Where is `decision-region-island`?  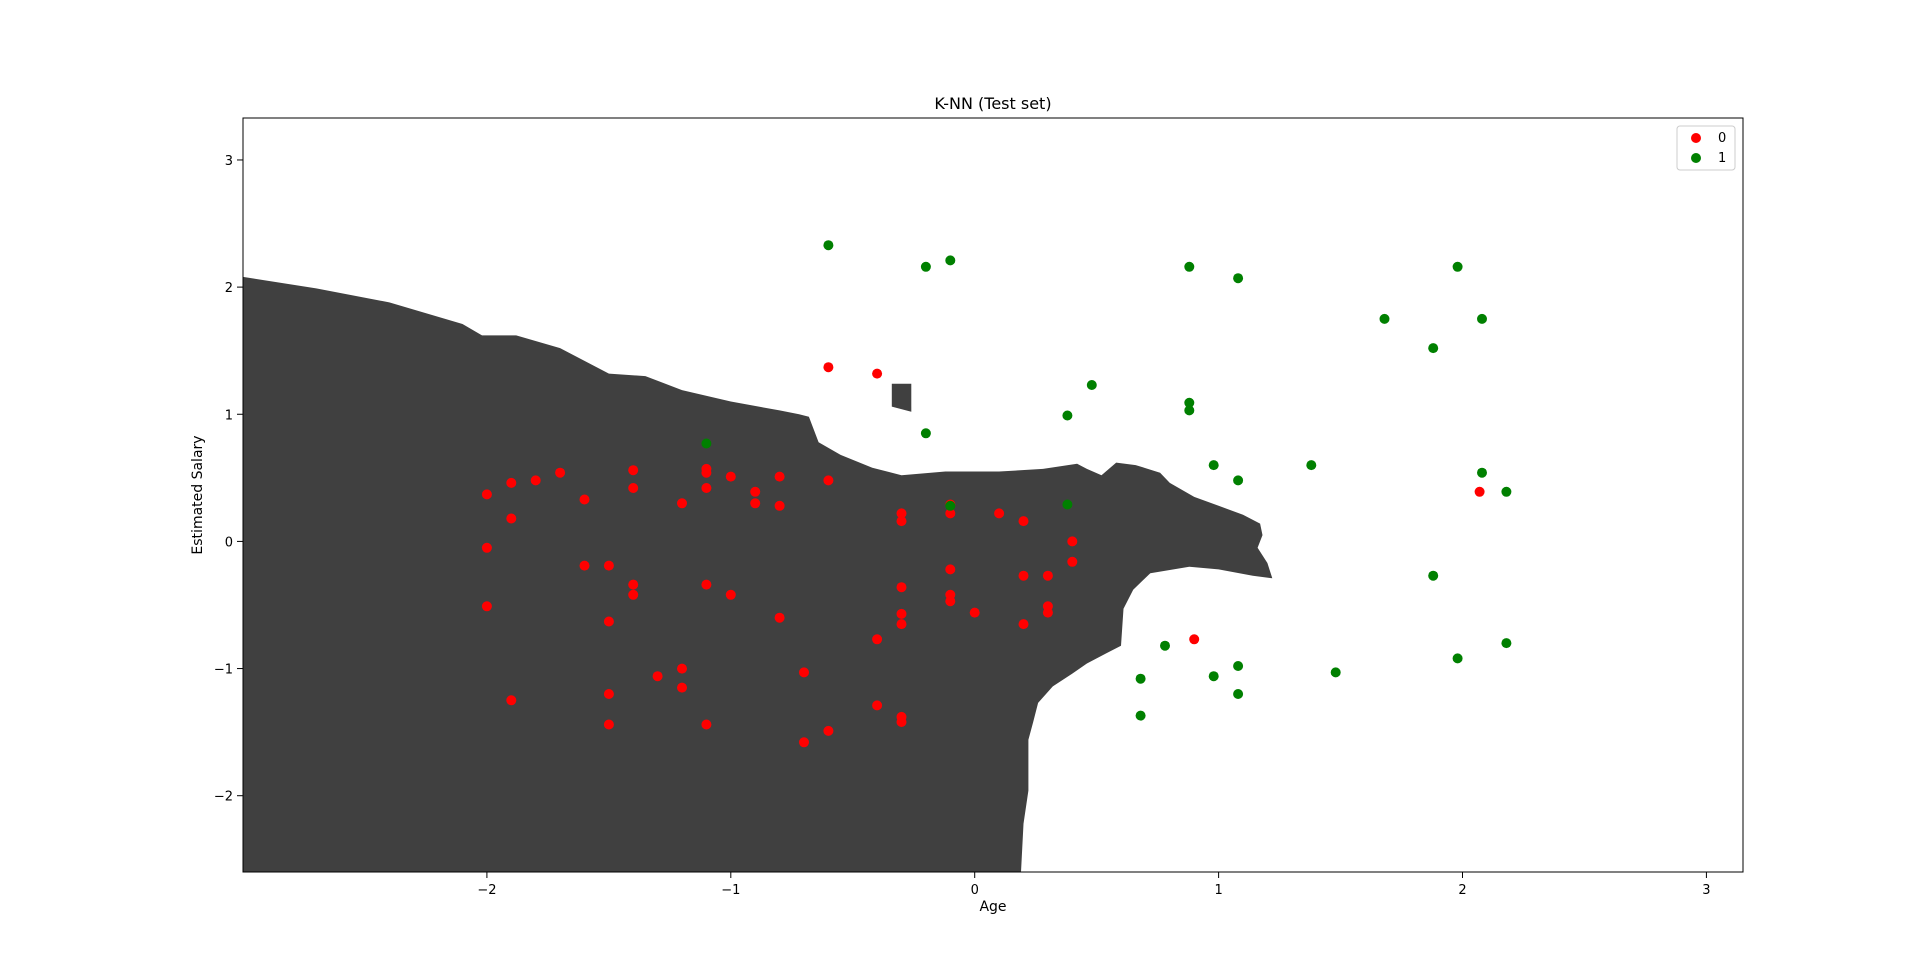
decision-region-island is located at coordinates (901, 397).